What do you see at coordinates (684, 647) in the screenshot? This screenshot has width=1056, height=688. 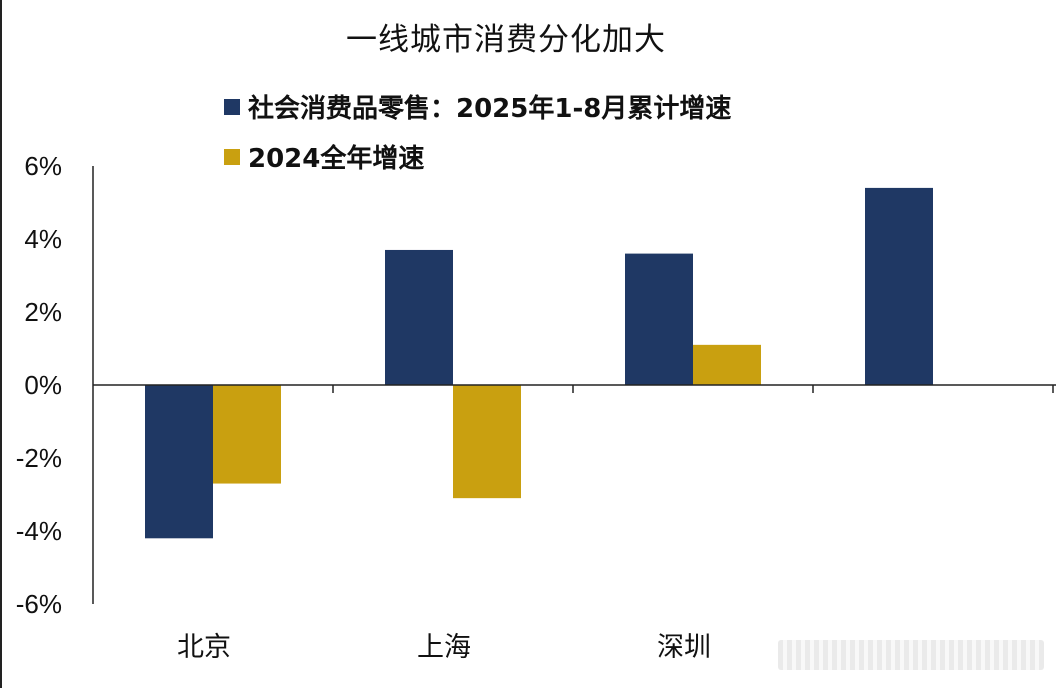 I see `x-category-label: 深圳` at bounding box center [684, 647].